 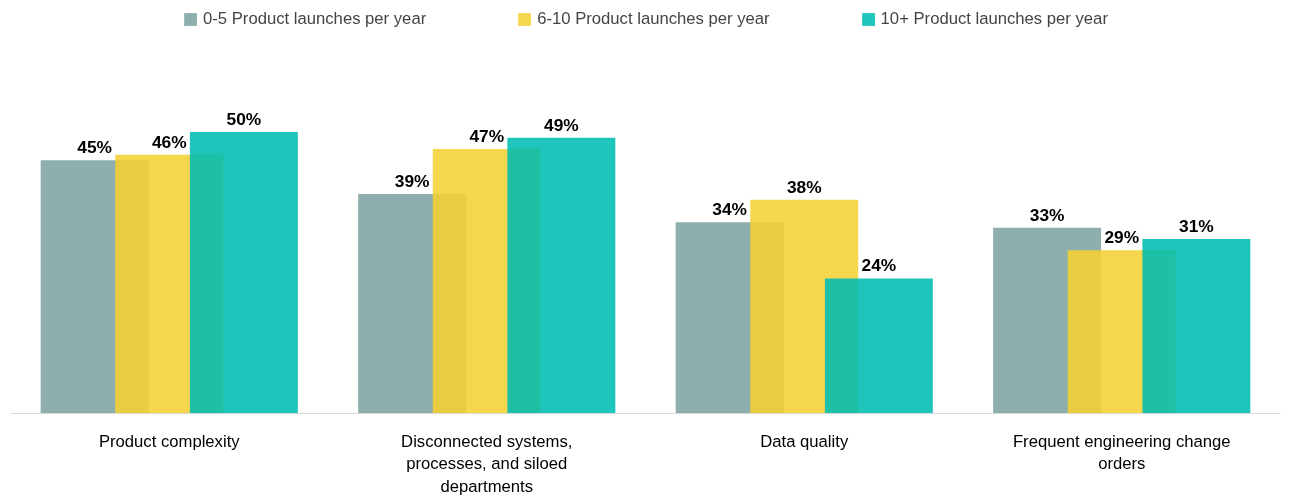 What do you see at coordinates (1121, 452) in the screenshot?
I see `x-tick-label: Frequent engineering change orders` at bounding box center [1121, 452].